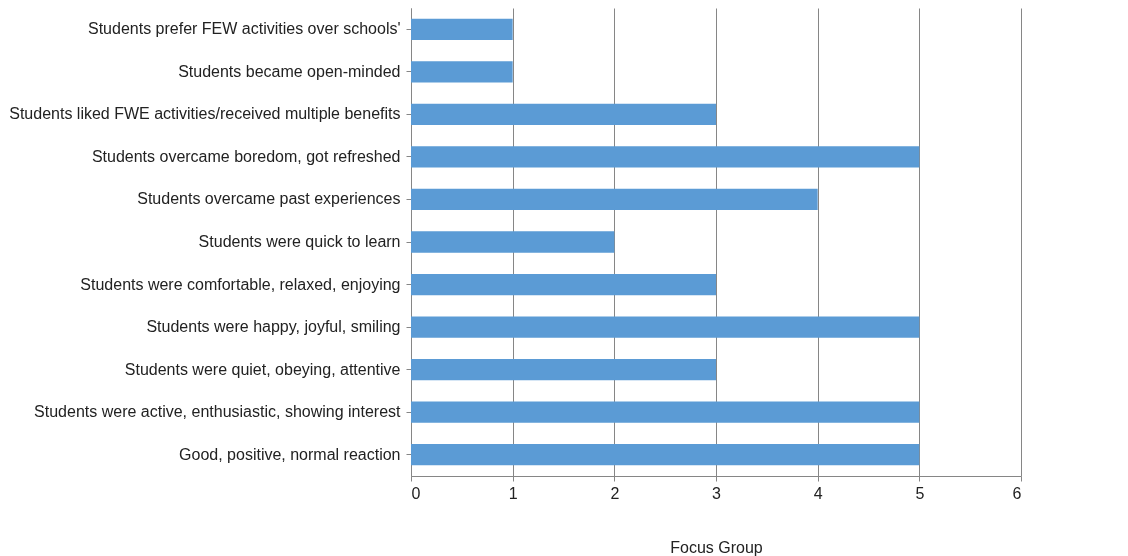 The image size is (1128, 556). Describe the element at coordinates (615, 493) in the screenshot. I see `x-tick-label: 2` at that location.